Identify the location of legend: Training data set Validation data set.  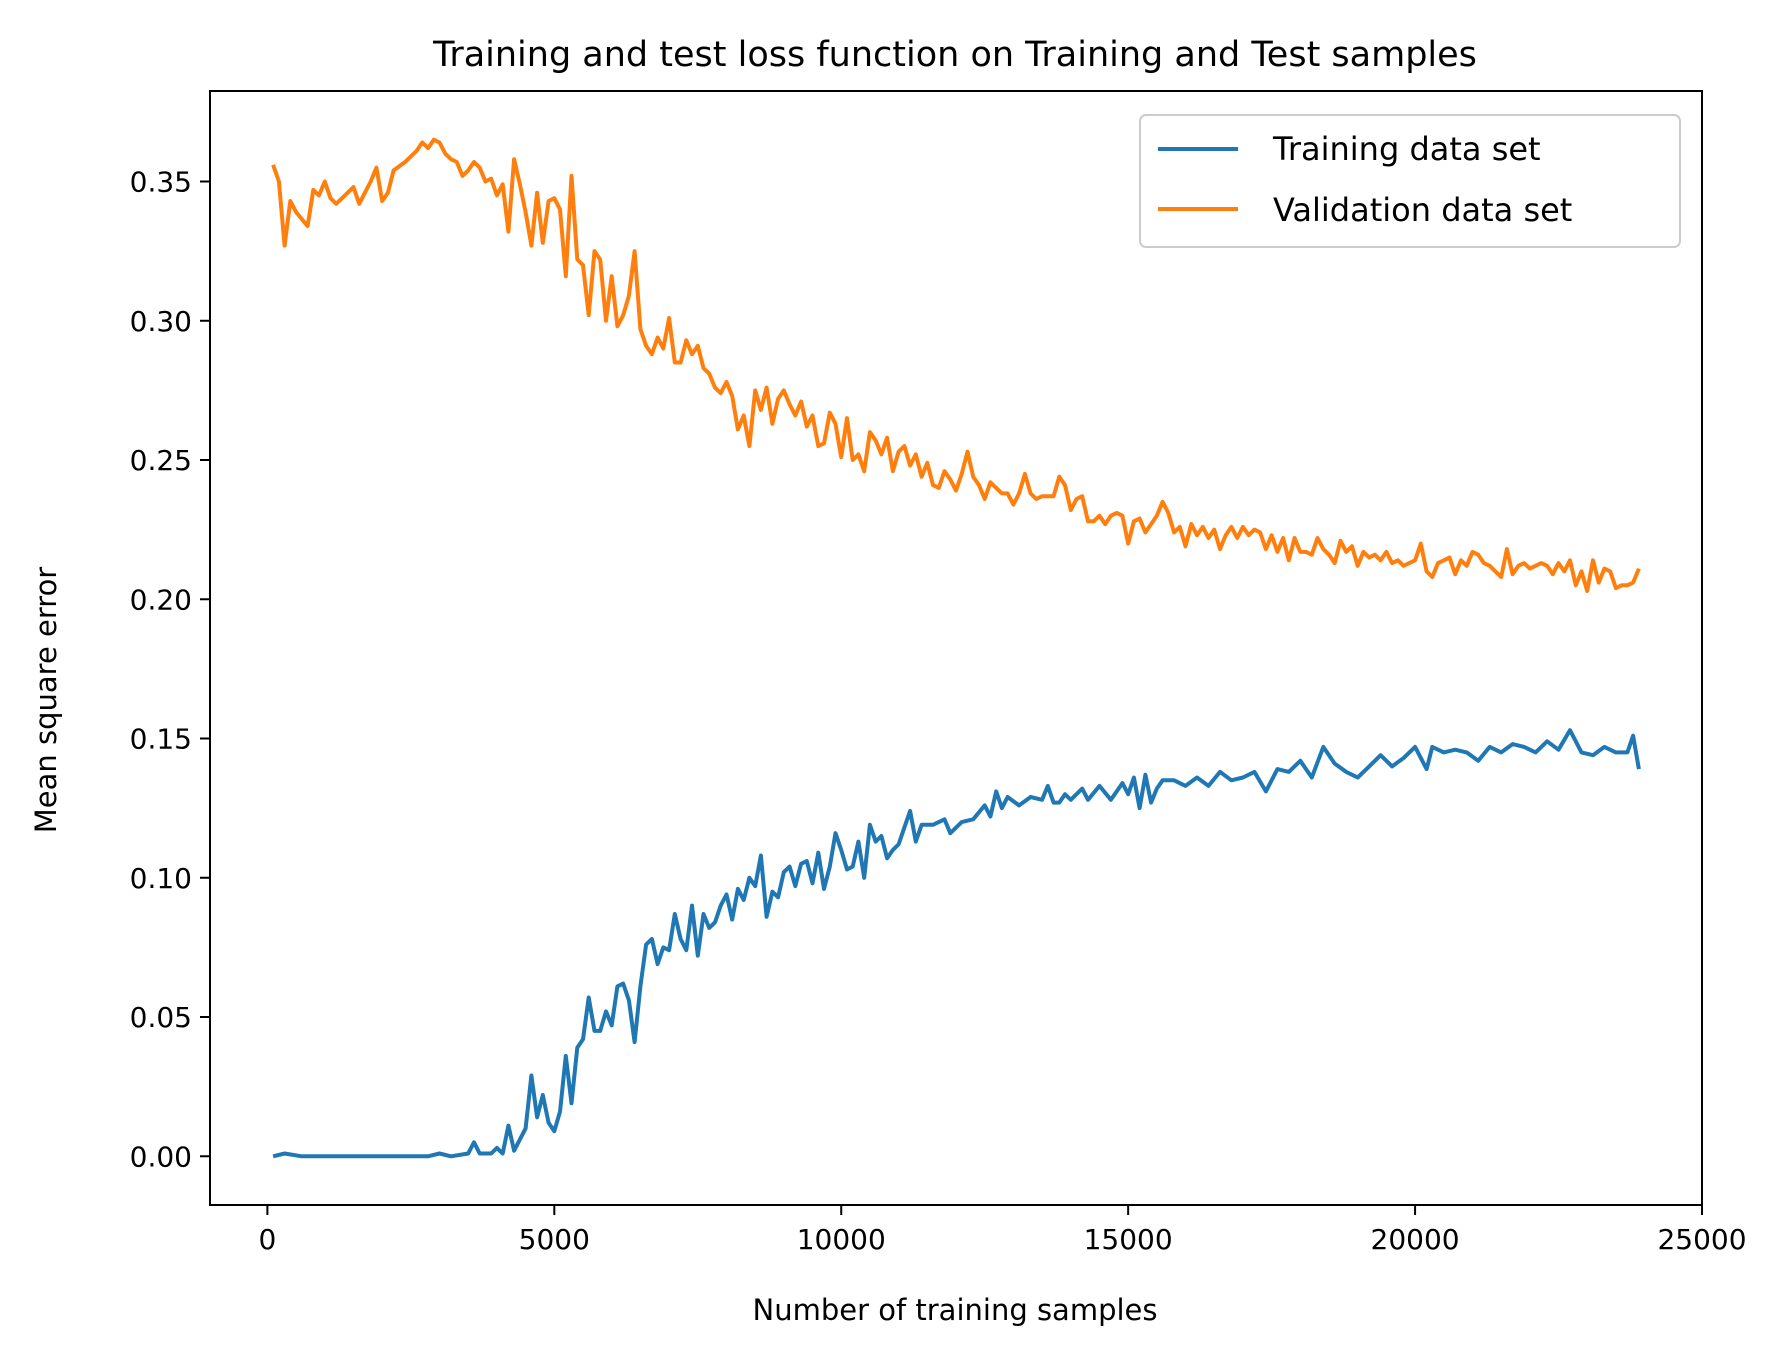
(1410, 181).